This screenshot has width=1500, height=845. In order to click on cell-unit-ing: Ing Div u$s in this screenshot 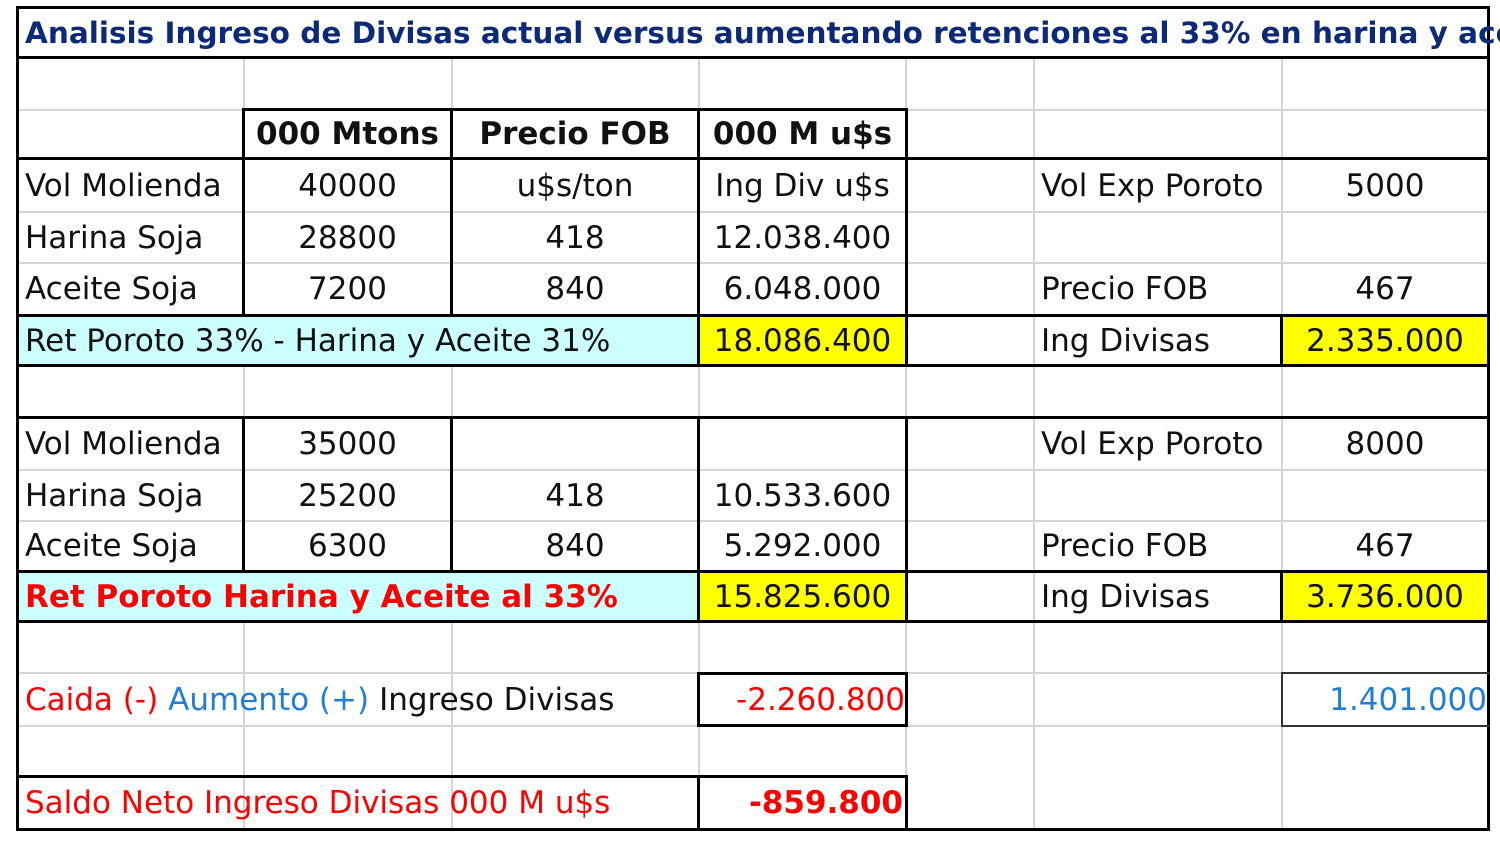, I will do `click(802, 185)`.